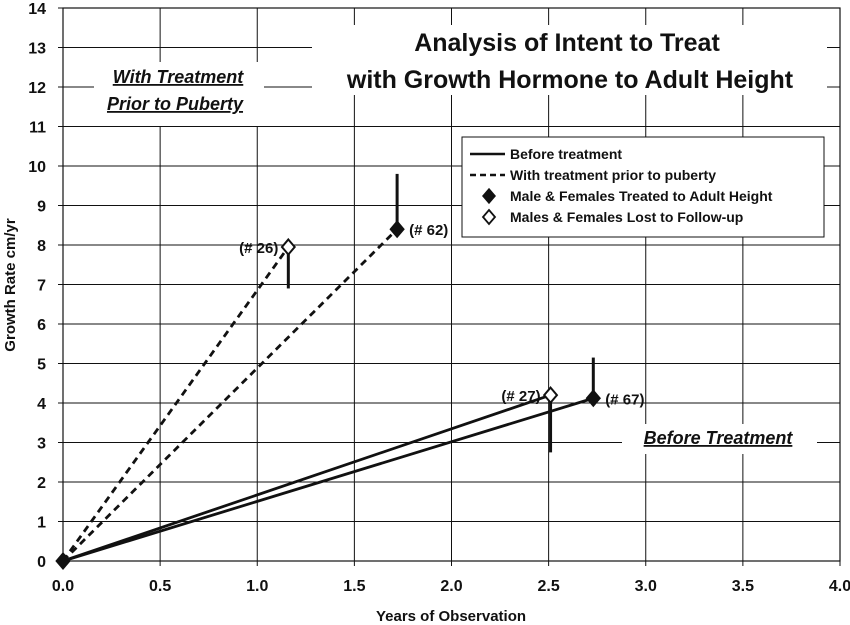 This screenshot has width=850, height=625. What do you see at coordinates (41, 325) in the screenshot?
I see `y-tick-label: 6` at bounding box center [41, 325].